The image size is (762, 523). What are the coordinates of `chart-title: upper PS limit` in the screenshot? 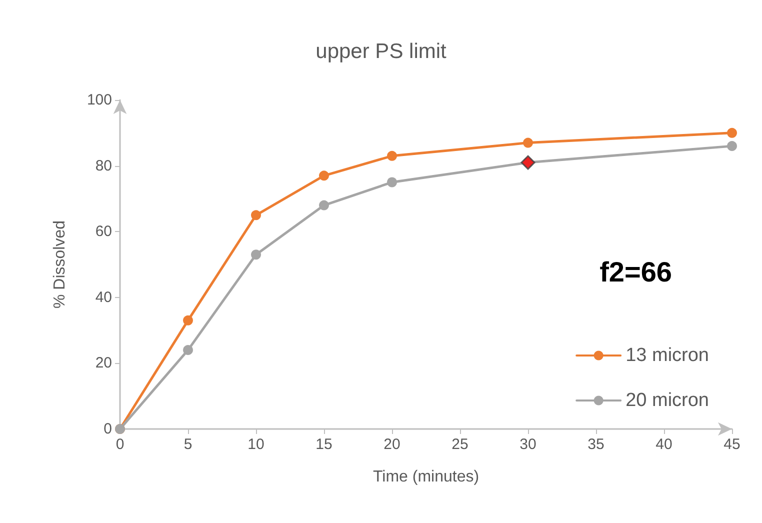 It's located at (381, 51).